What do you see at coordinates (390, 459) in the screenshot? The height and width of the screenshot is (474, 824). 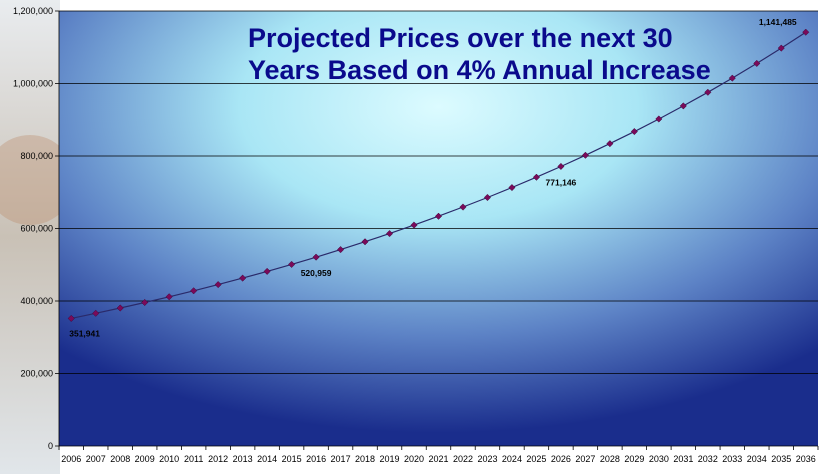 I see `x-tick-label: 2019` at bounding box center [390, 459].